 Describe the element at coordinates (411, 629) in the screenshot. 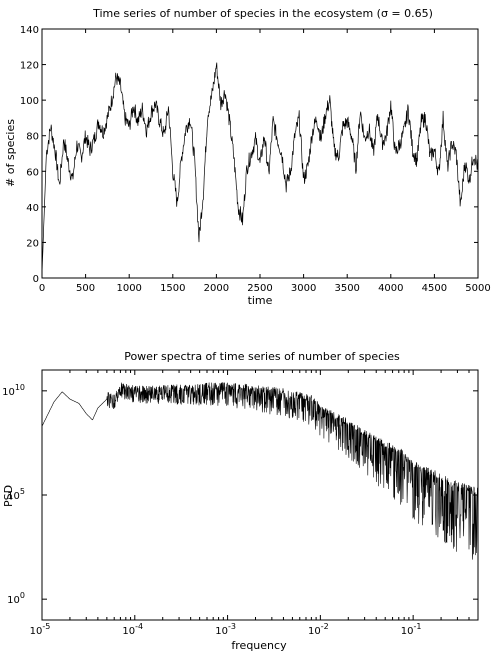

I see `psd-xtick-label: 10⁻¹` at that location.